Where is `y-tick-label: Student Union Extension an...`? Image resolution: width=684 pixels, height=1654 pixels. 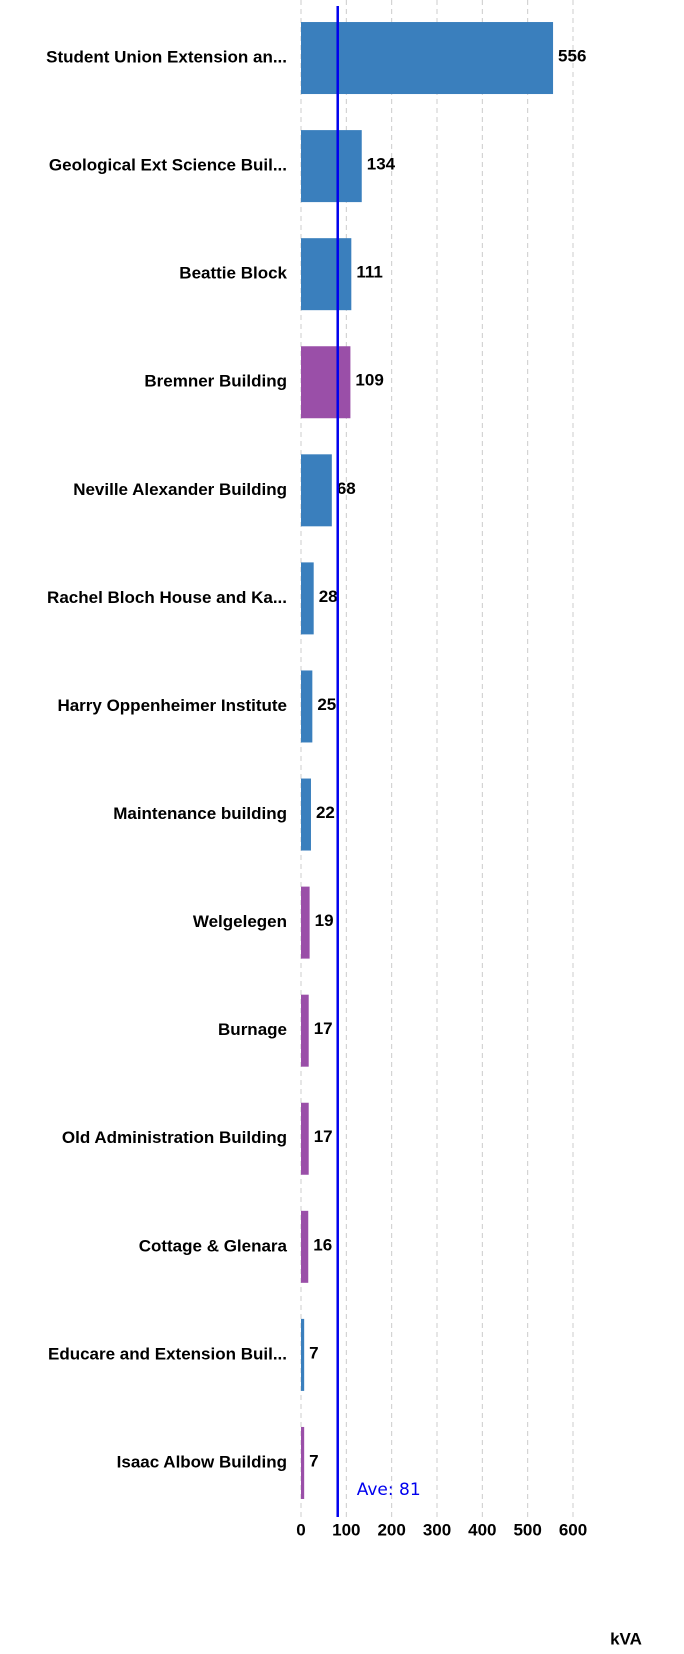 y-tick-label: Student Union Extension an... is located at coordinates (166, 57).